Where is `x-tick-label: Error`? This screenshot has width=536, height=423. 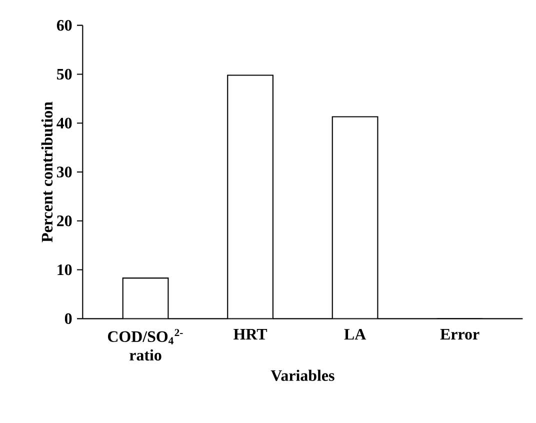 x-tick-label: Error is located at coordinates (460, 334).